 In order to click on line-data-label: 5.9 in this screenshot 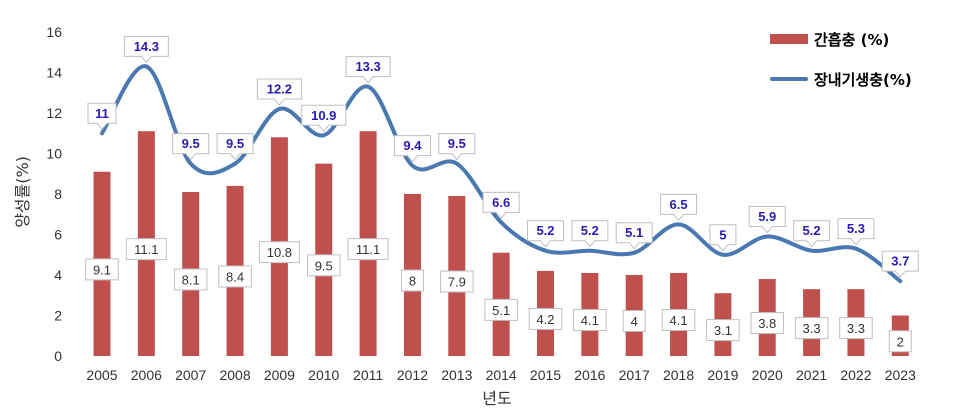, I will do `click(767, 220)`.